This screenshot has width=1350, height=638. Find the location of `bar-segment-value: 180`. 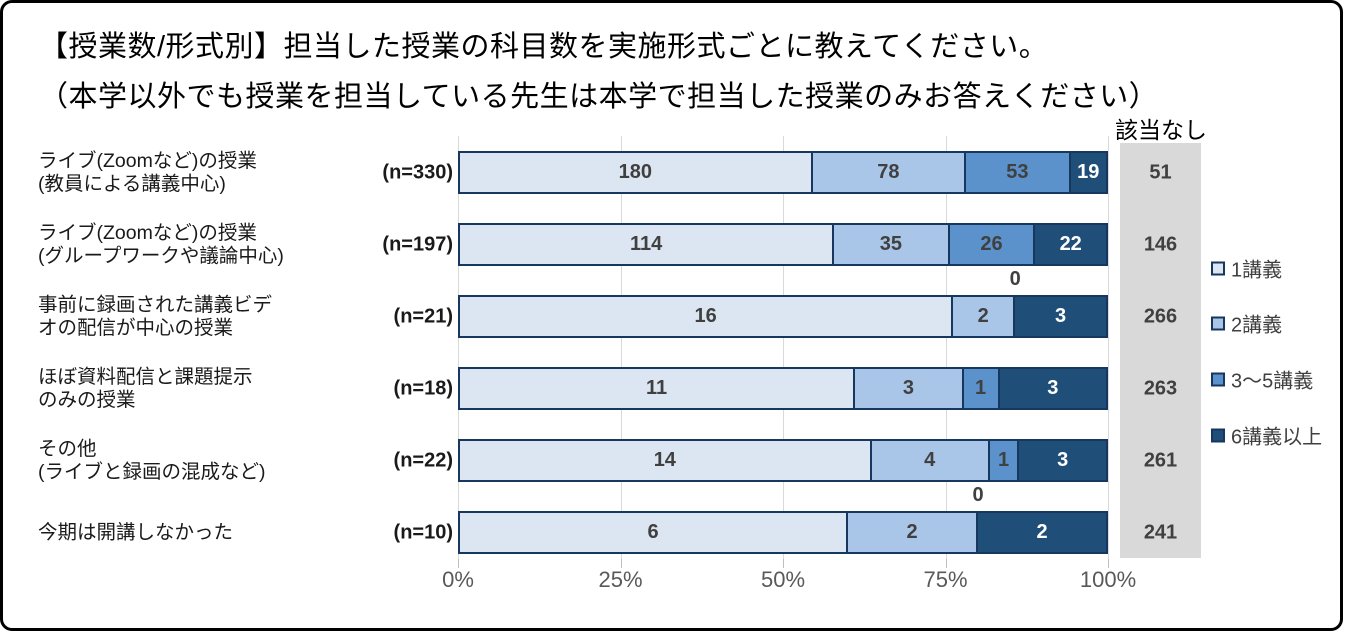

bar-segment-value: 180 is located at coordinates (635, 172).